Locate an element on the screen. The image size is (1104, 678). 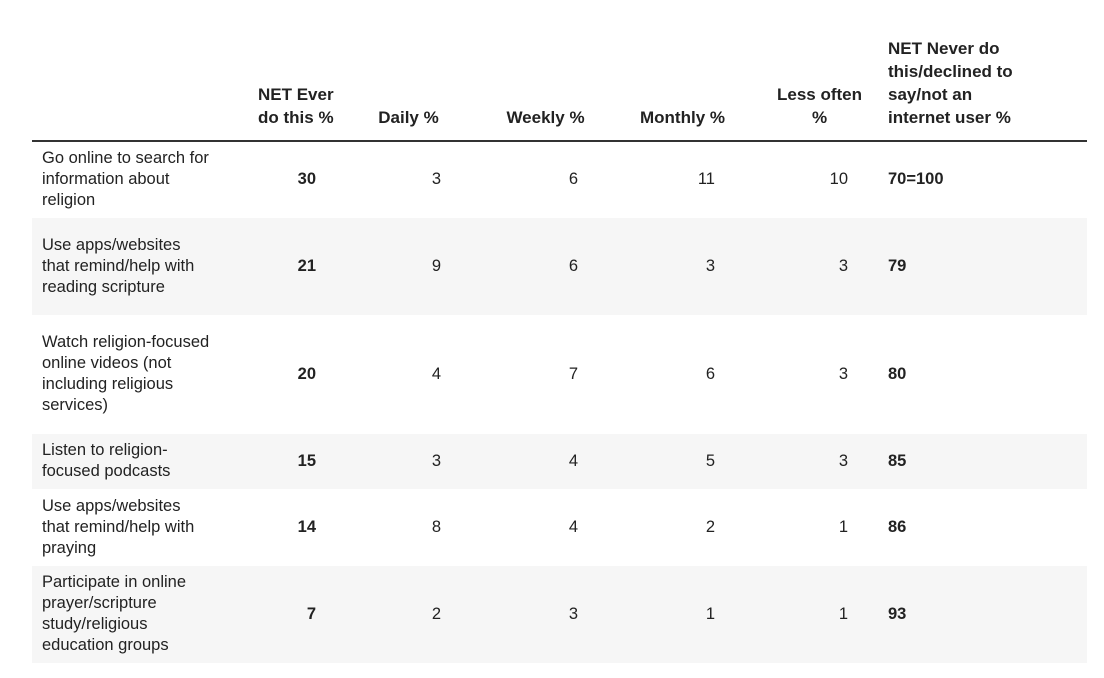
cell-net-ever: 30 is located at coordinates (306, 178).